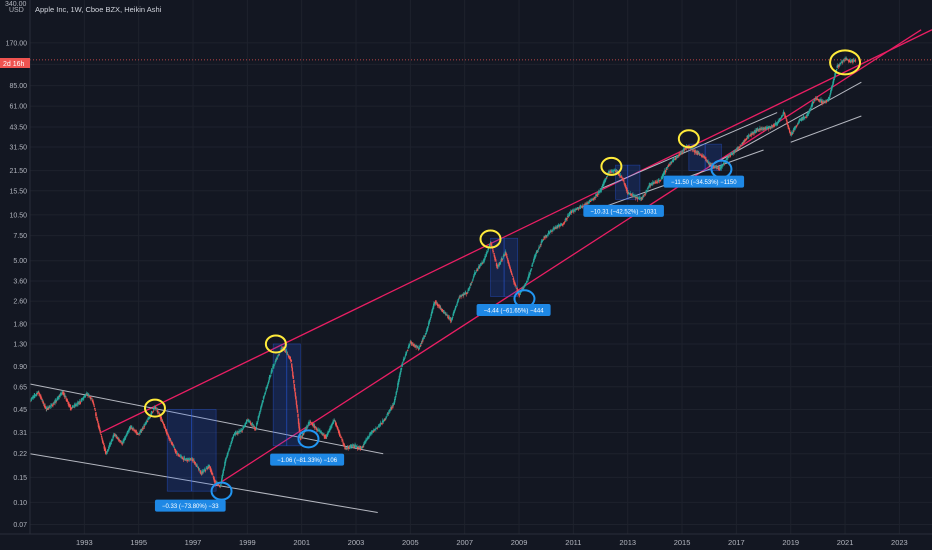  What do you see at coordinates (84, 542) in the screenshot?
I see `time-tick-label: 1993` at bounding box center [84, 542].